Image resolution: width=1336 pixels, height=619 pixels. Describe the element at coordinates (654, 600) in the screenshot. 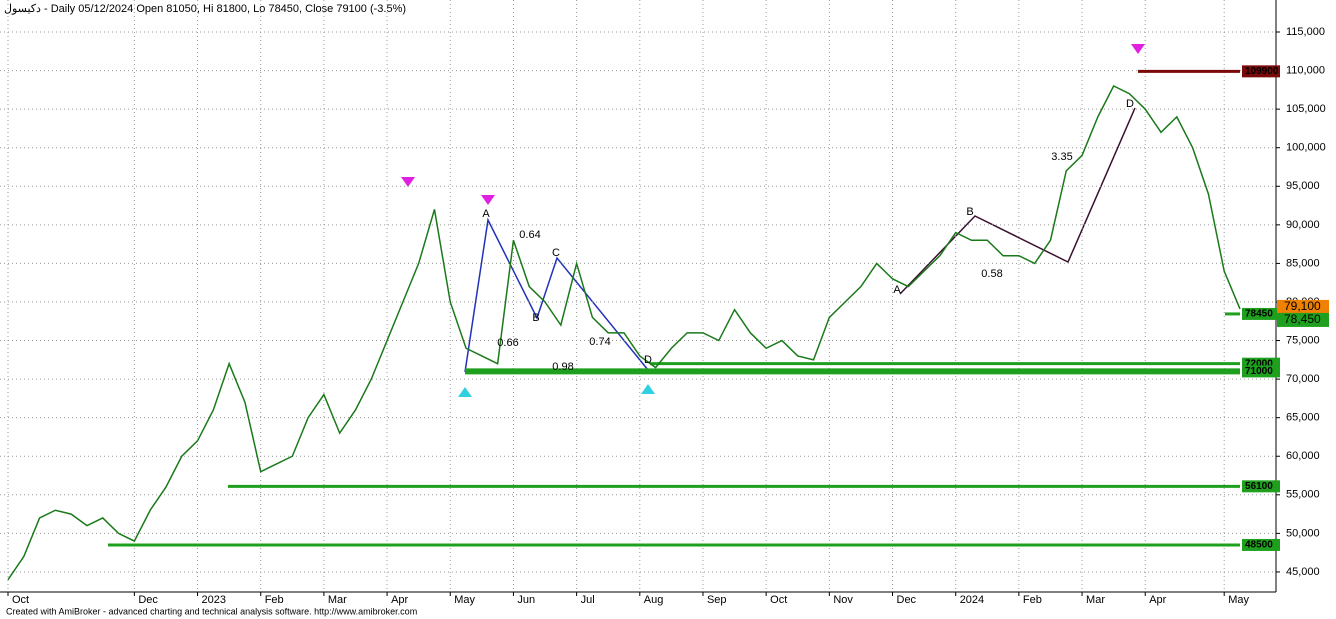

I see `x-tick-label: Aug` at that location.